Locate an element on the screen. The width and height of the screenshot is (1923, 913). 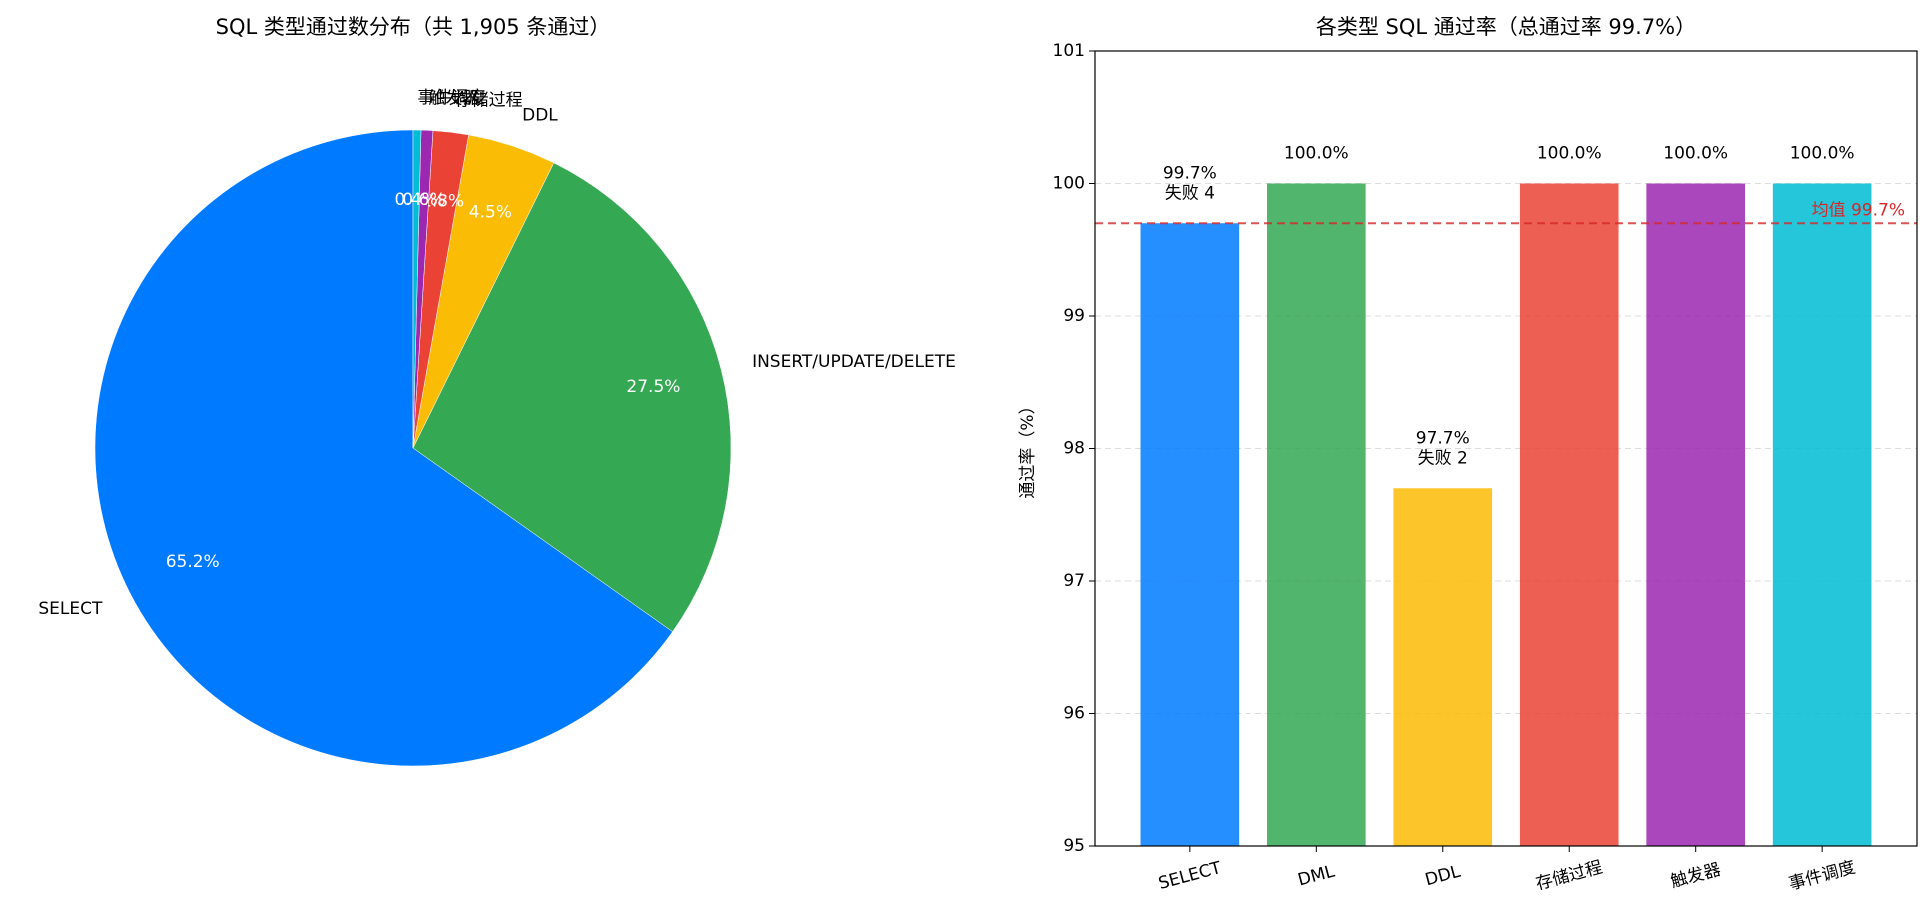
value-label: 97.7% is located at coordinates (1443, 438).